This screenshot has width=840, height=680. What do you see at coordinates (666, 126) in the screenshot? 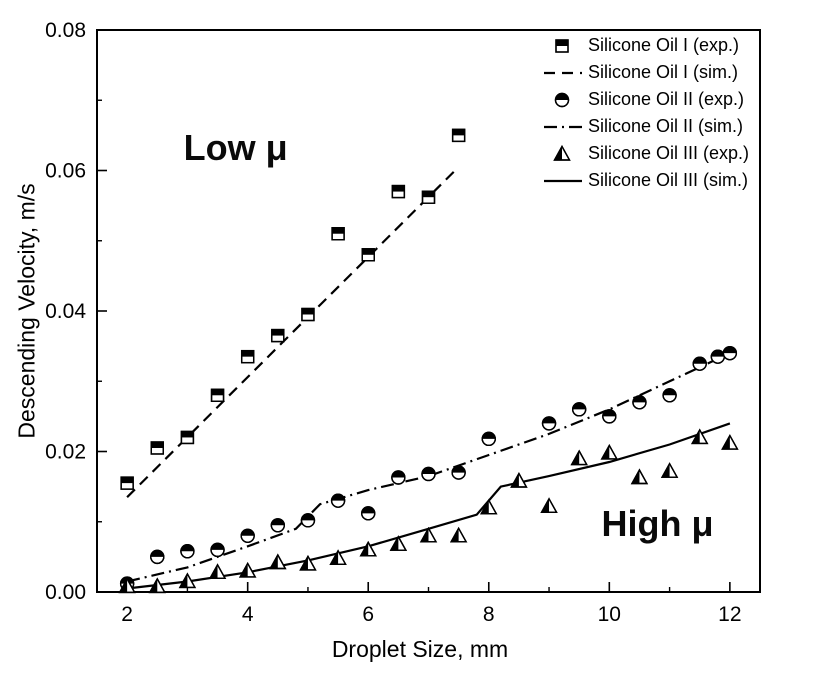
I see `legend-label: Silicone Oil II (sim.)` at bounding box center [666, 126].